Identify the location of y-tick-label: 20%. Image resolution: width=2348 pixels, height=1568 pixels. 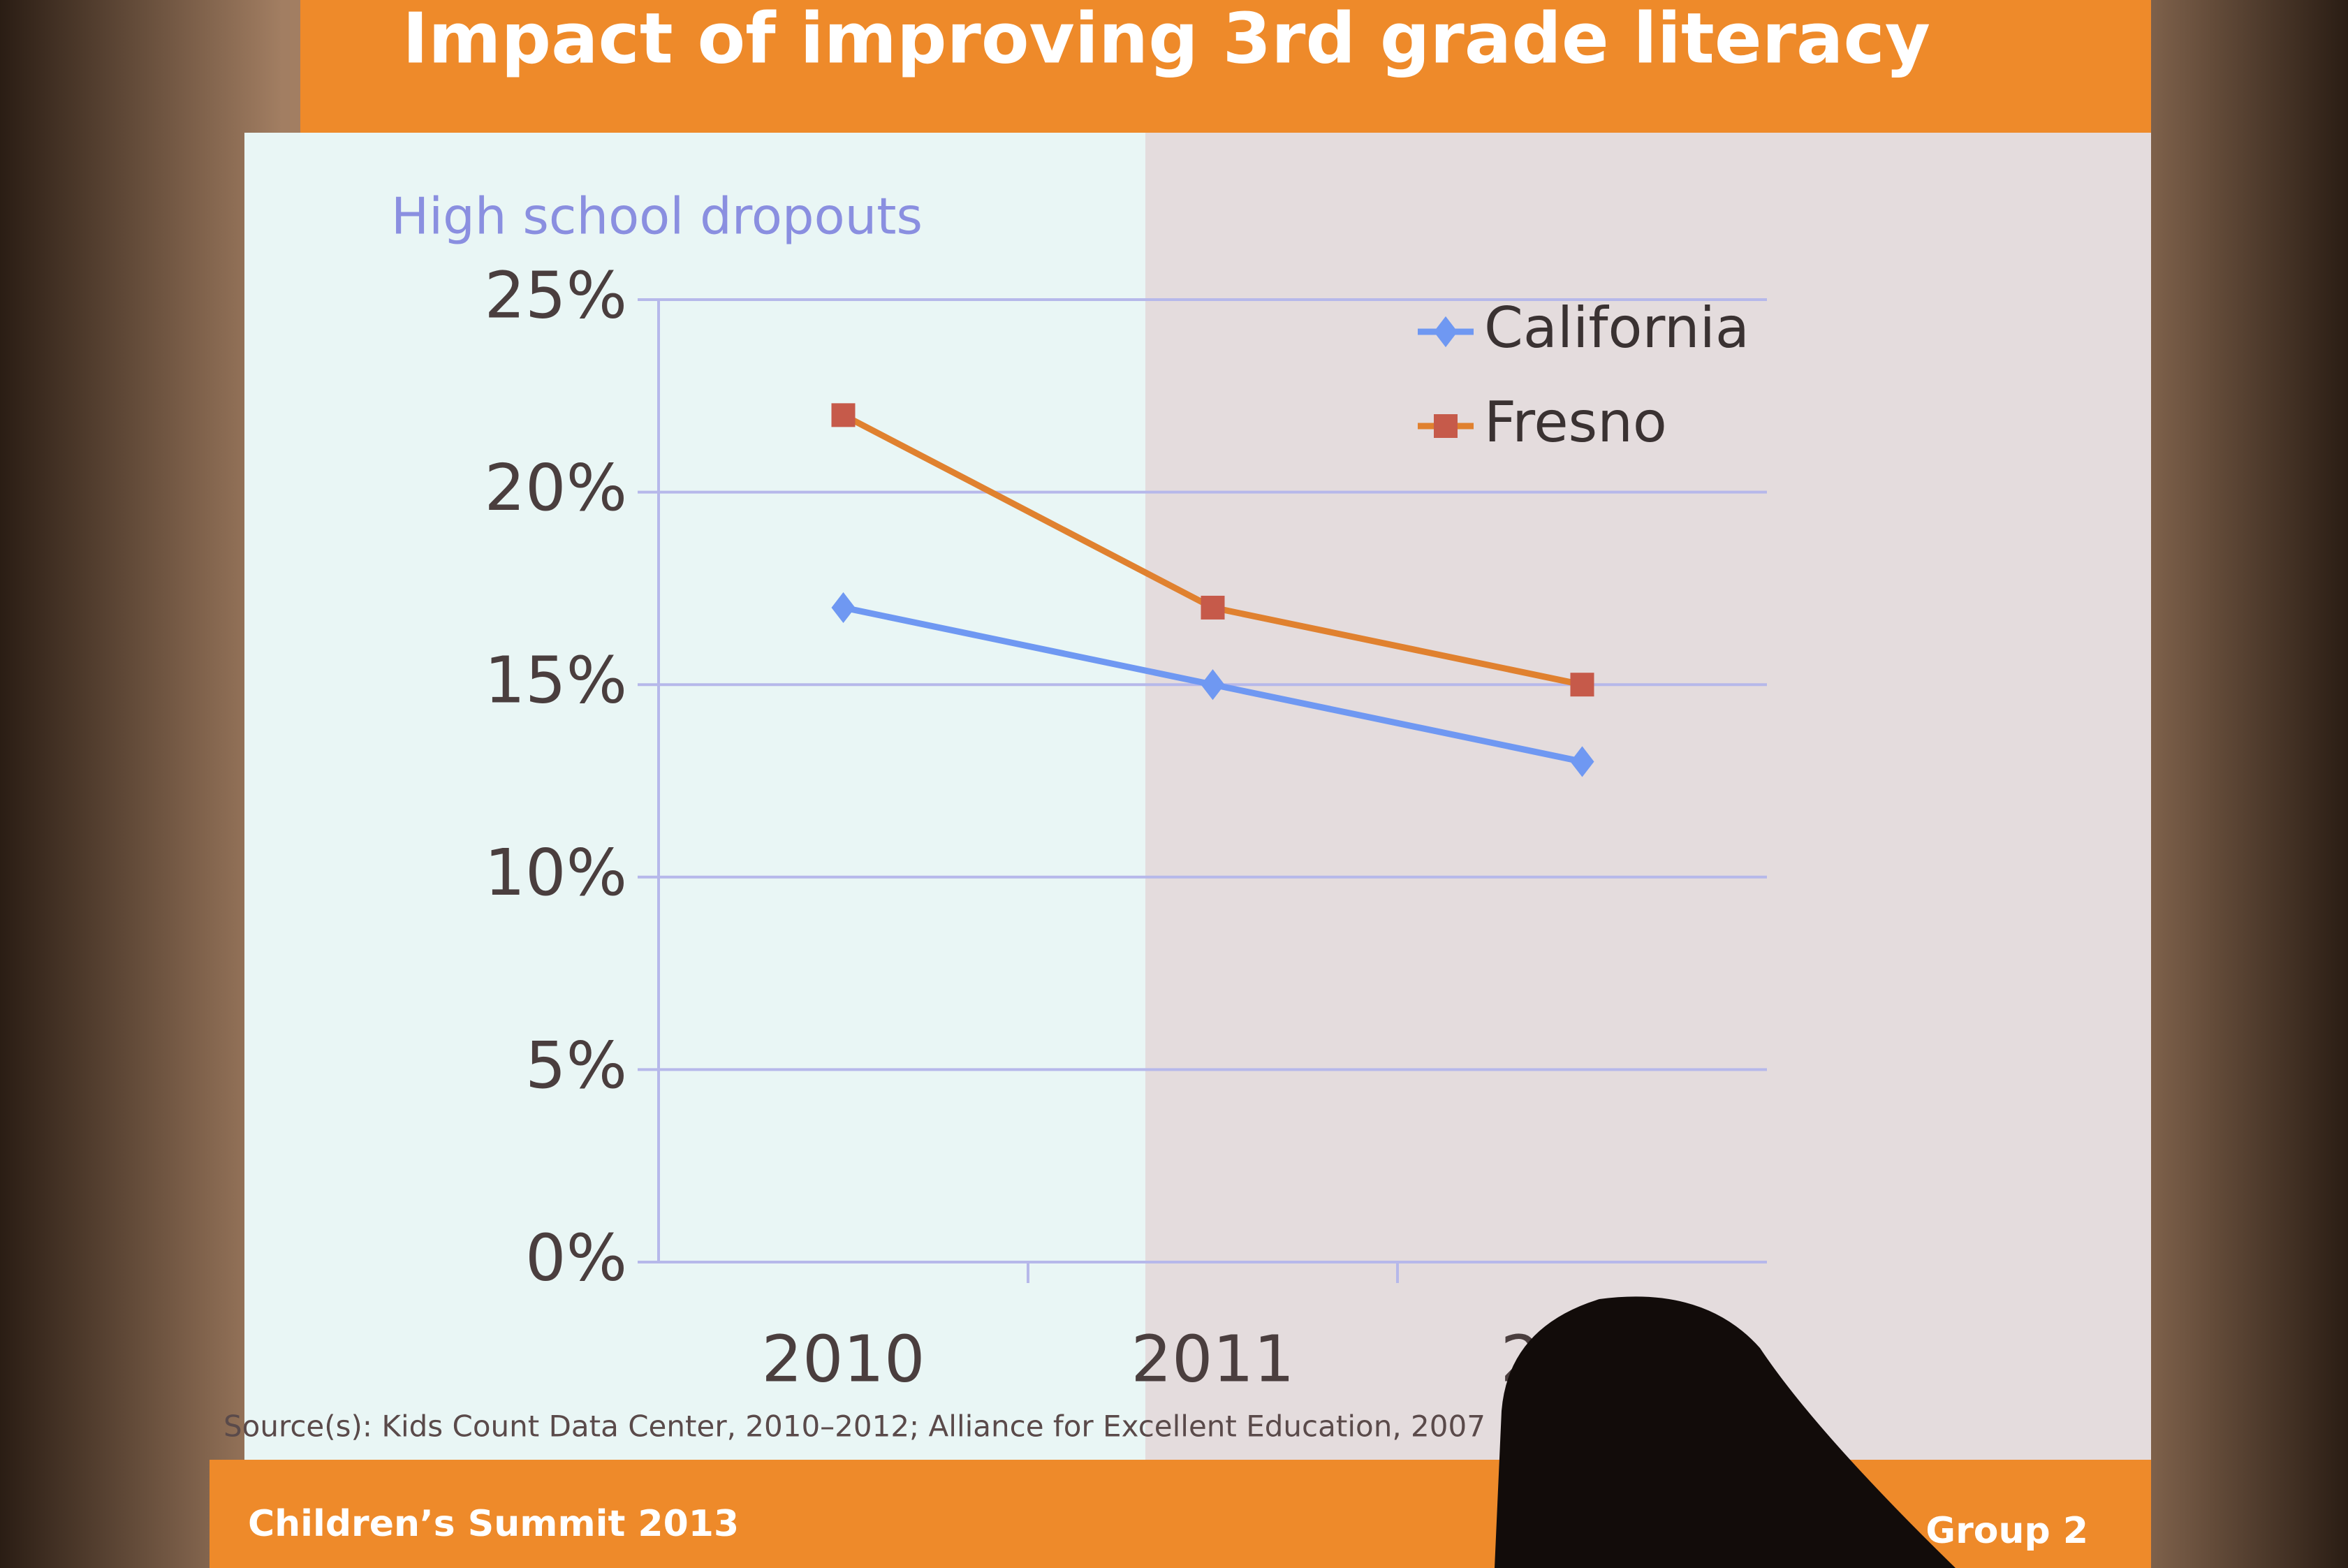
(556, 487).